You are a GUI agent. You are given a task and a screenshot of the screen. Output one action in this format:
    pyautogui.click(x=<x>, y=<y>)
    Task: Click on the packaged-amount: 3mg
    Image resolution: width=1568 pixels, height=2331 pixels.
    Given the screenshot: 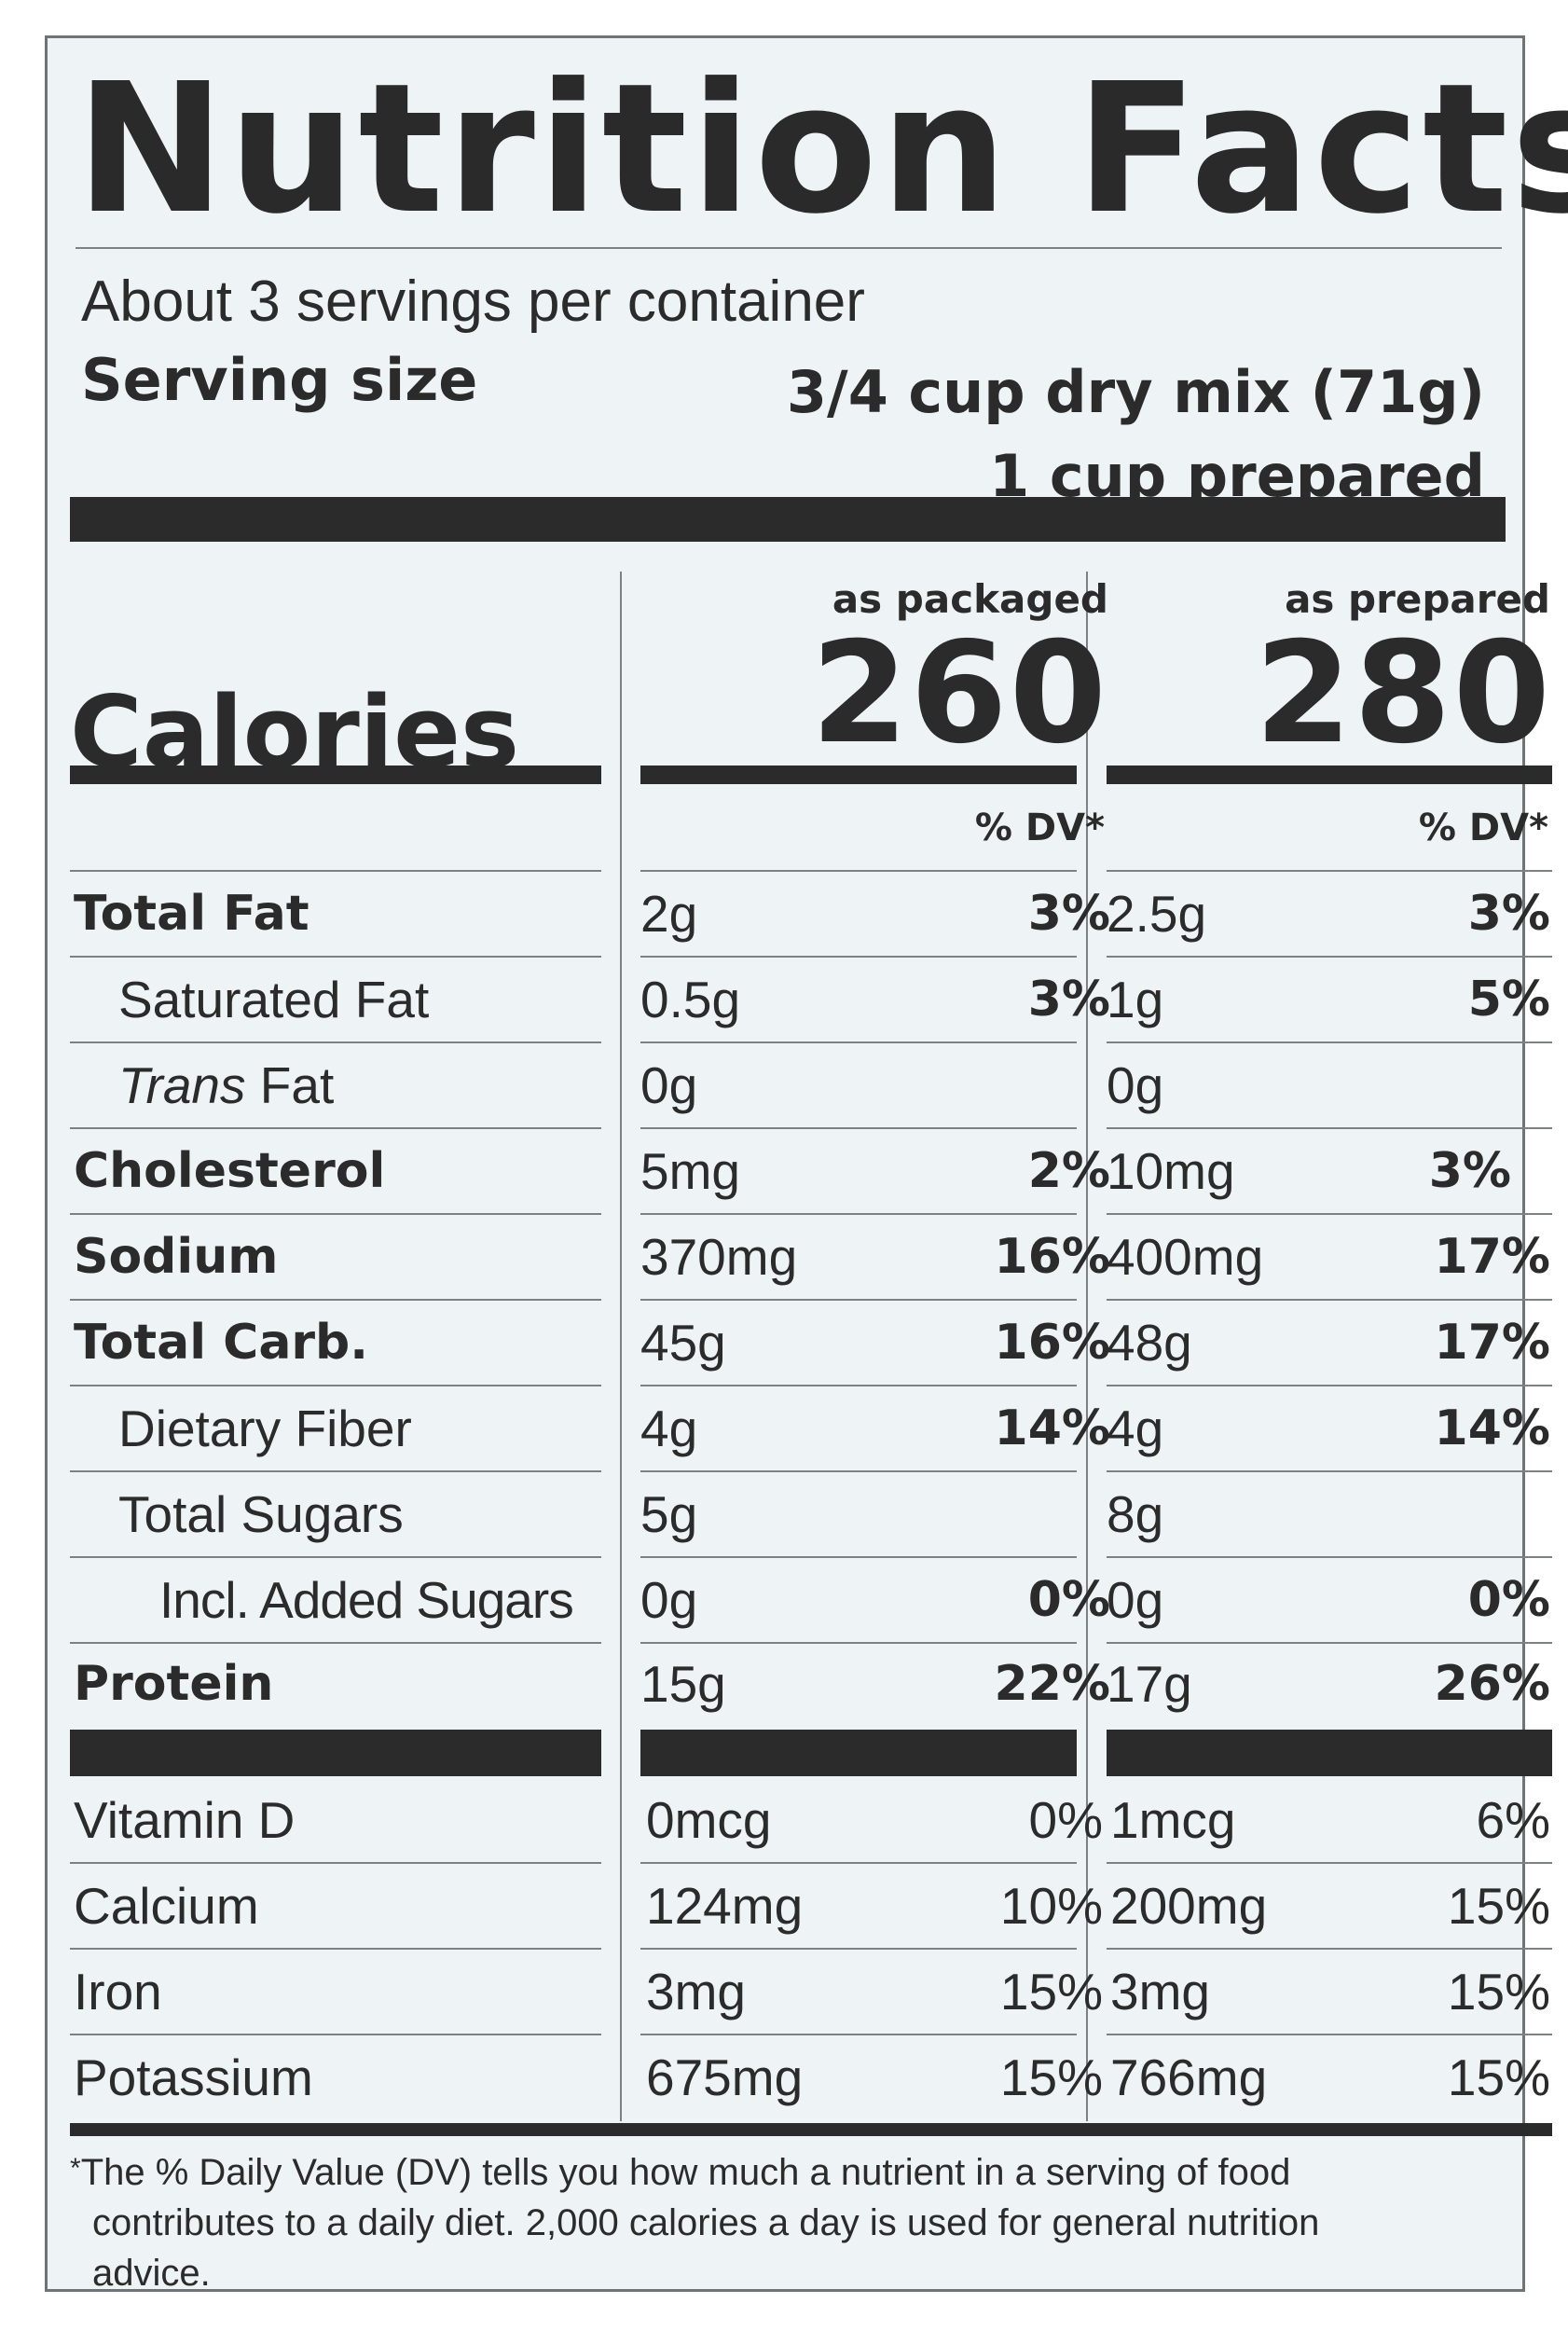 What is the action you would take?
    pyautogui.click(x=696, y=1992)
    